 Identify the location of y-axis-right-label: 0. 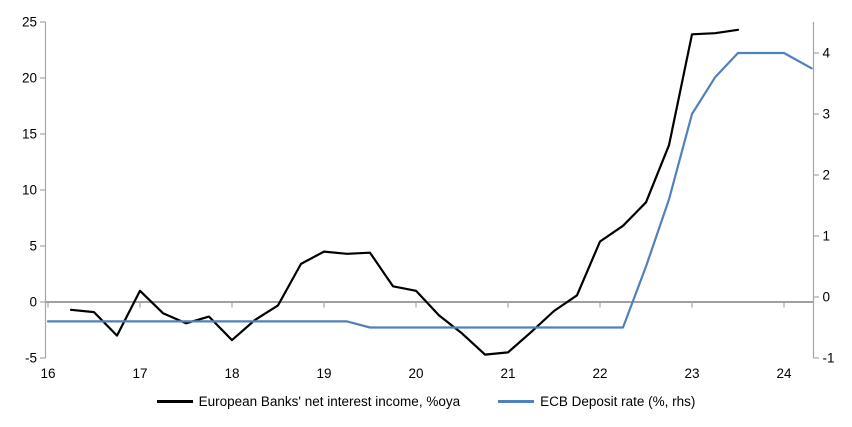
(827, 297).